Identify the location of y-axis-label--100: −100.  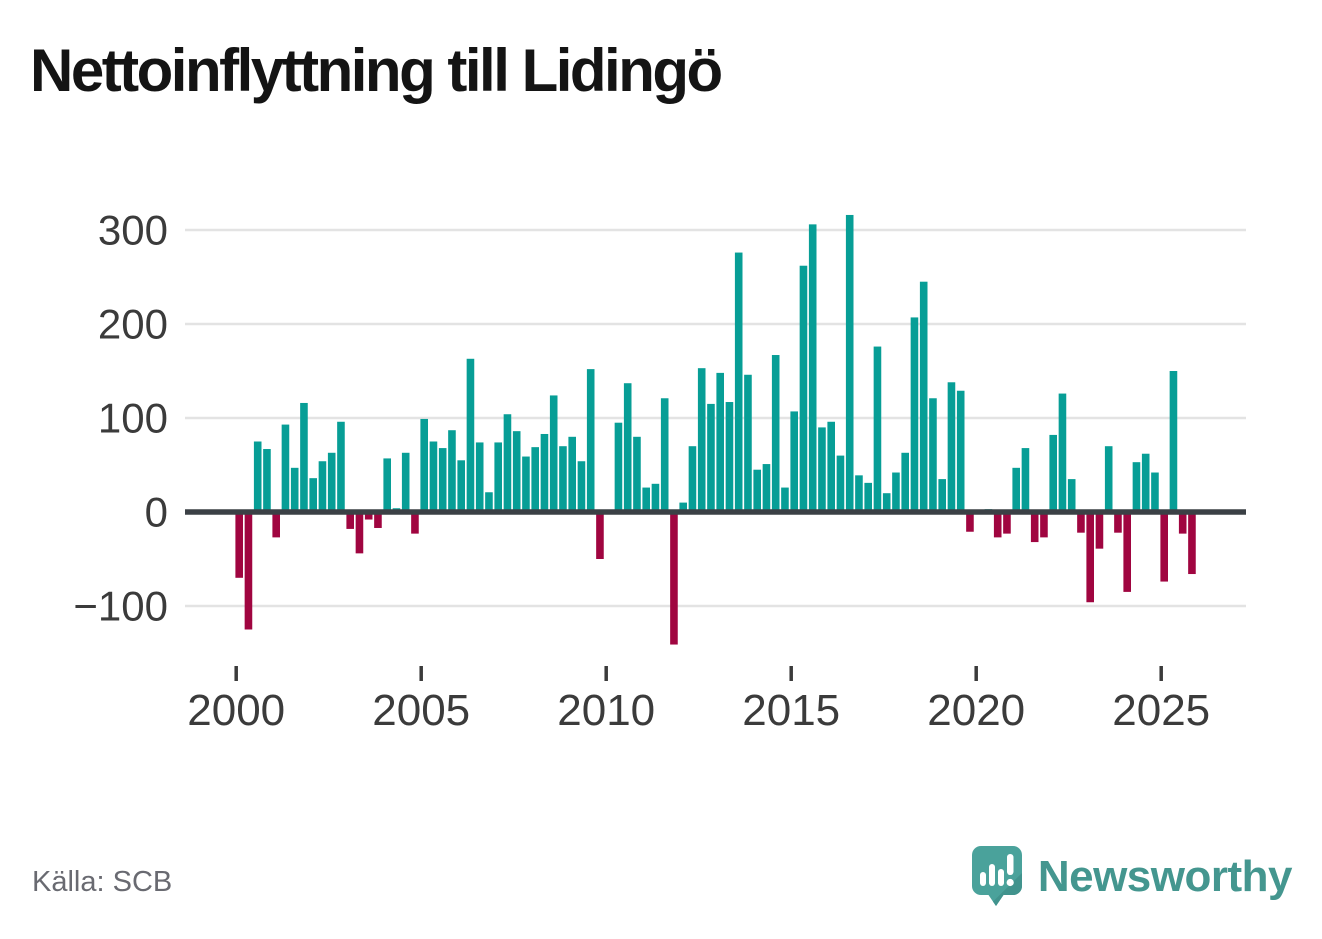
(120, 606).